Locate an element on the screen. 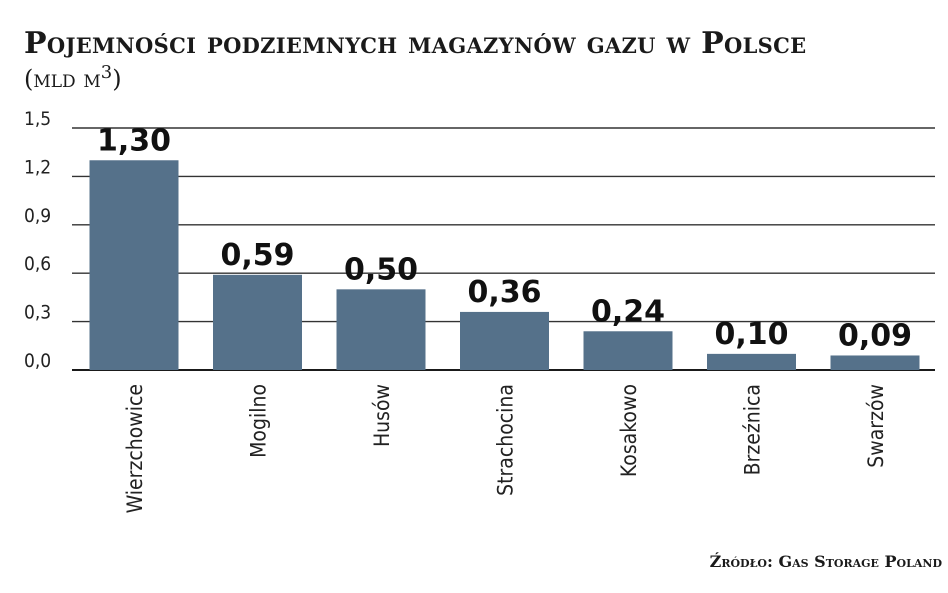 The width and height of the screenshot is (948, 593). value-label: 0,36 is located at coordinates (504, 292).